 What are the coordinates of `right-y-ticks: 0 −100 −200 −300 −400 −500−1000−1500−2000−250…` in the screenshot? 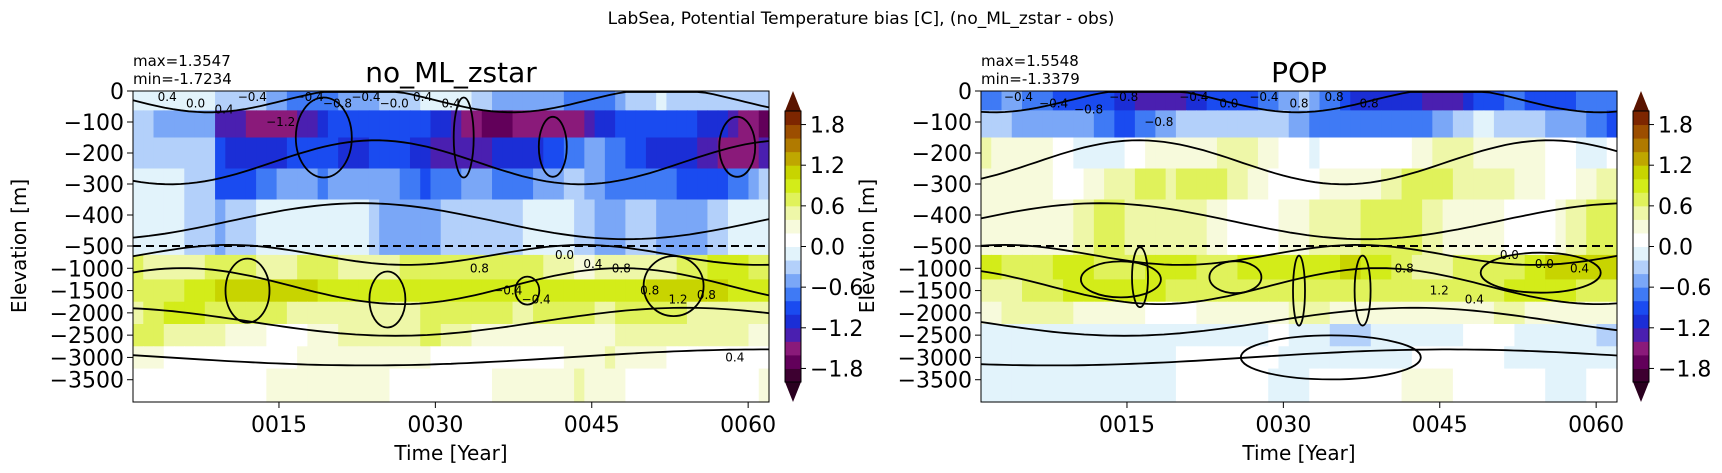 It's located at (939, 237).